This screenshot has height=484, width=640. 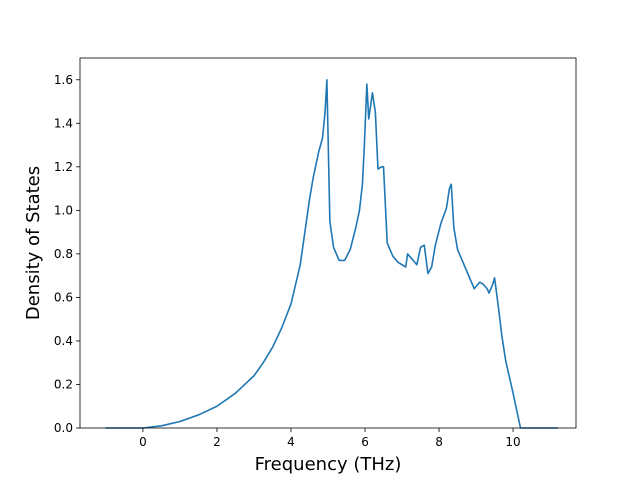 What do you see at coordinates (217, 442) in the screenshot?
I see `x-tick-label: 2` at bounding box center [217, 442].